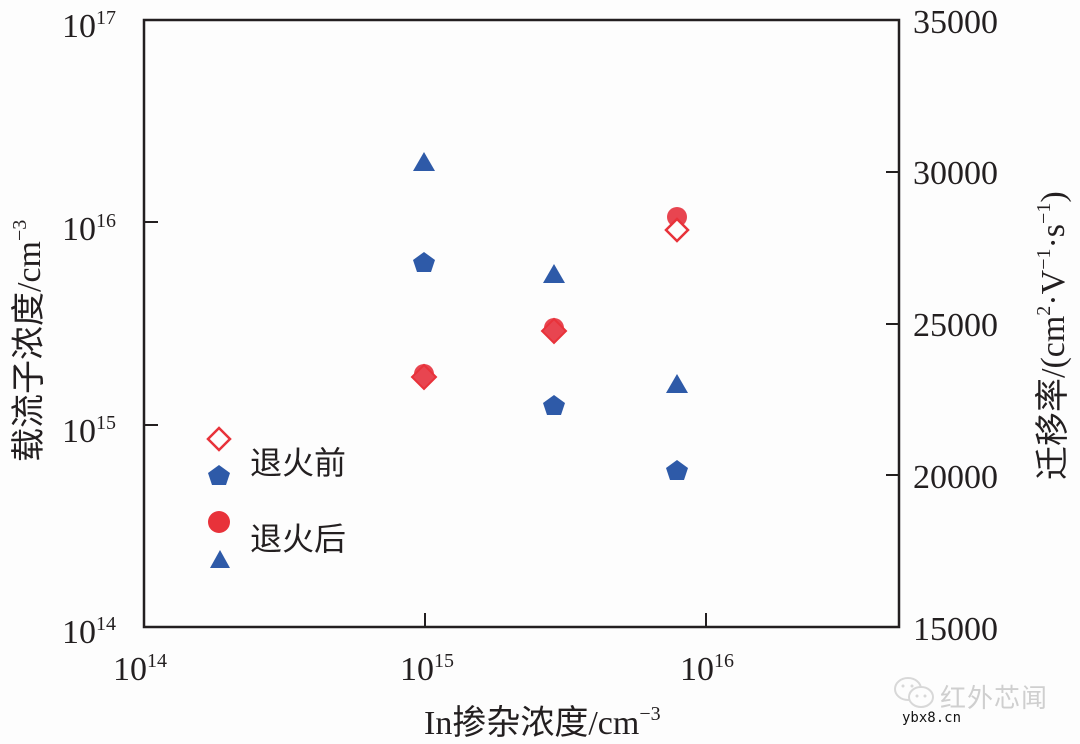 The width and height of the screenshot is (1080, 744). Describe the element at coordinates (298, 463) in the screenshot. I see `legend-label-before: 退火前` at that location.